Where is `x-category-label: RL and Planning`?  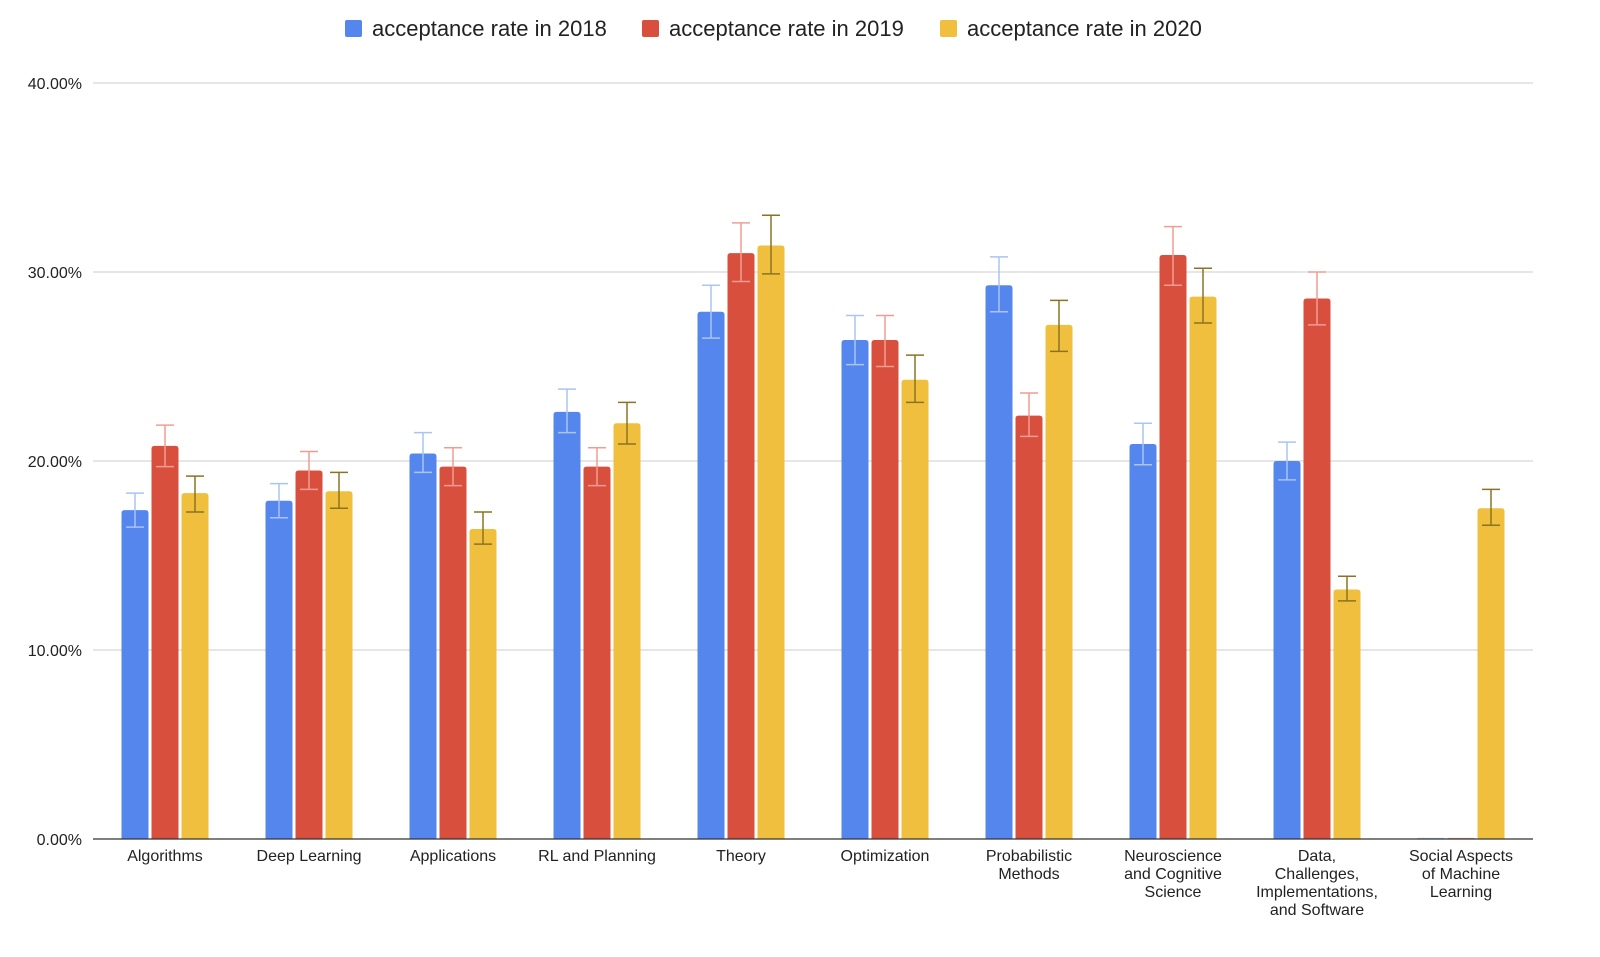 x-category-label: RL and Planning is located at coordinates (597, 856).